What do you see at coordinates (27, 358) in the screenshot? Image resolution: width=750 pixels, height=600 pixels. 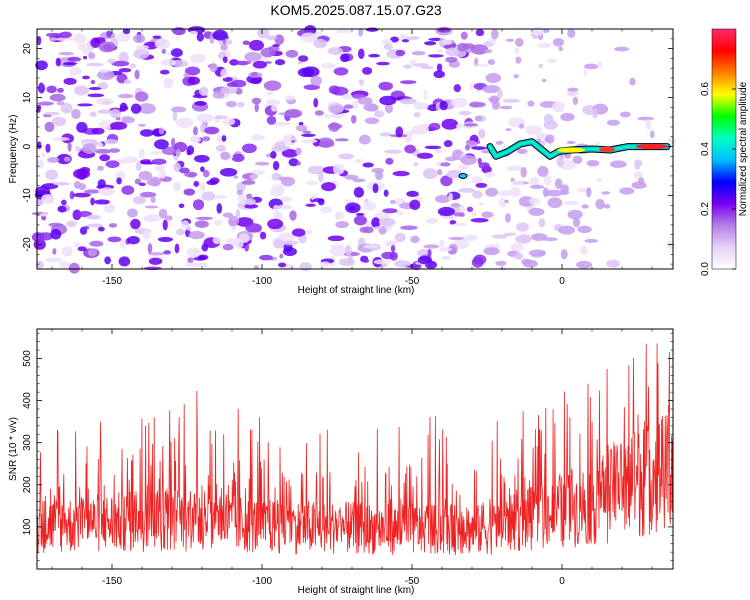 I see `y-tick-label: 500` at bounding box center [27, 358].